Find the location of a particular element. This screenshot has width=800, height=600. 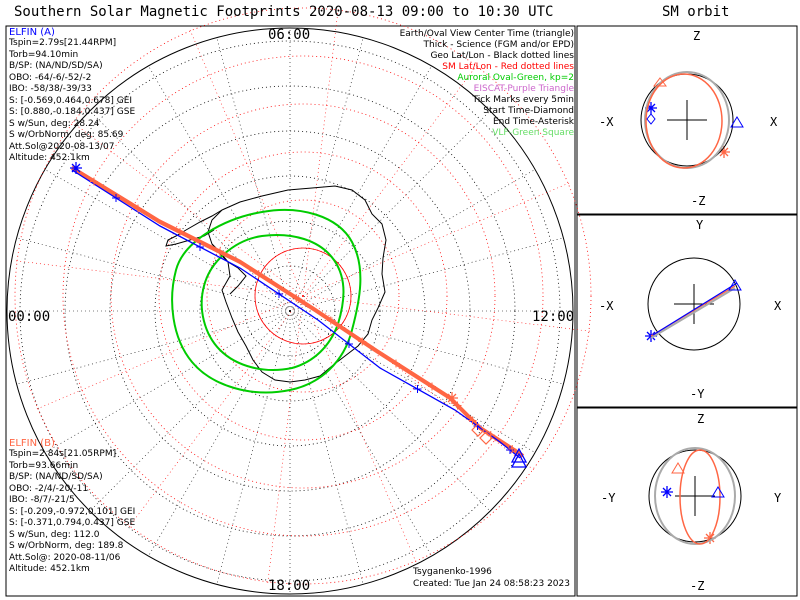

antarctica-coastline is located at coordinates (297, 284).